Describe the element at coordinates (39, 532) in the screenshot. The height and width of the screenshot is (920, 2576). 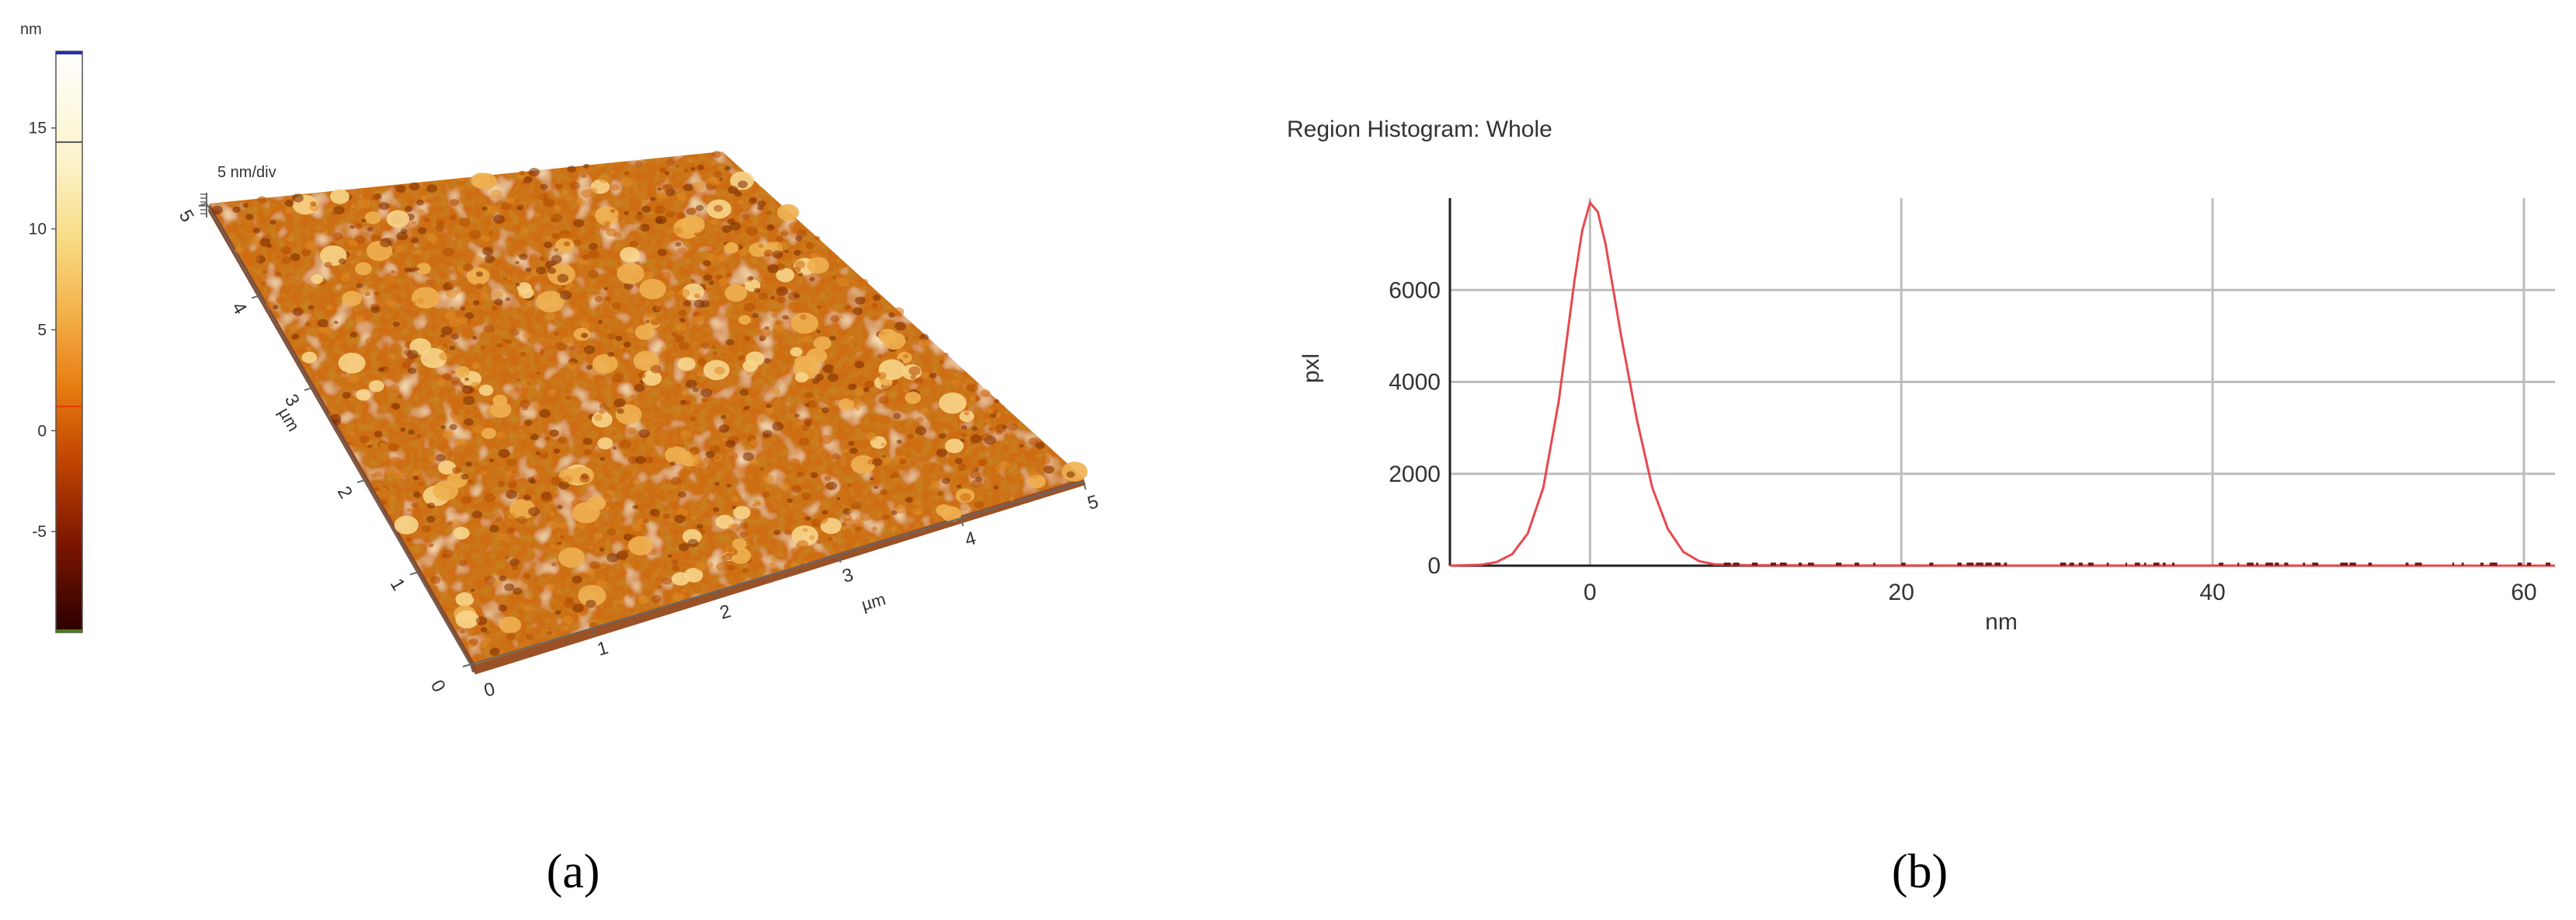
I see `colorbar-tick-label: -5` at that location.